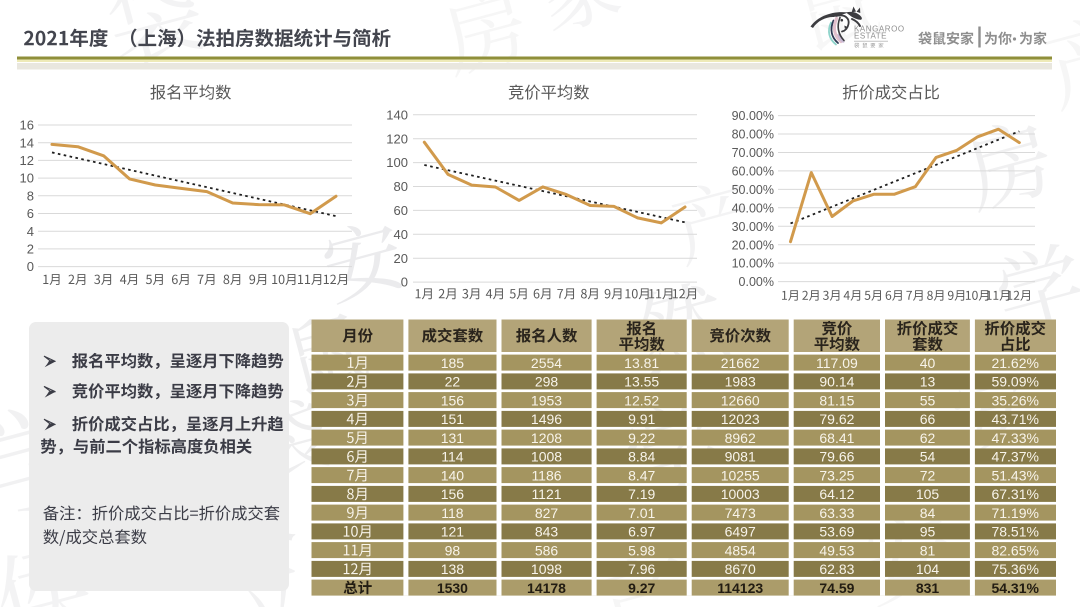  I want to click on svg-text: 7473, so click(740, 513).